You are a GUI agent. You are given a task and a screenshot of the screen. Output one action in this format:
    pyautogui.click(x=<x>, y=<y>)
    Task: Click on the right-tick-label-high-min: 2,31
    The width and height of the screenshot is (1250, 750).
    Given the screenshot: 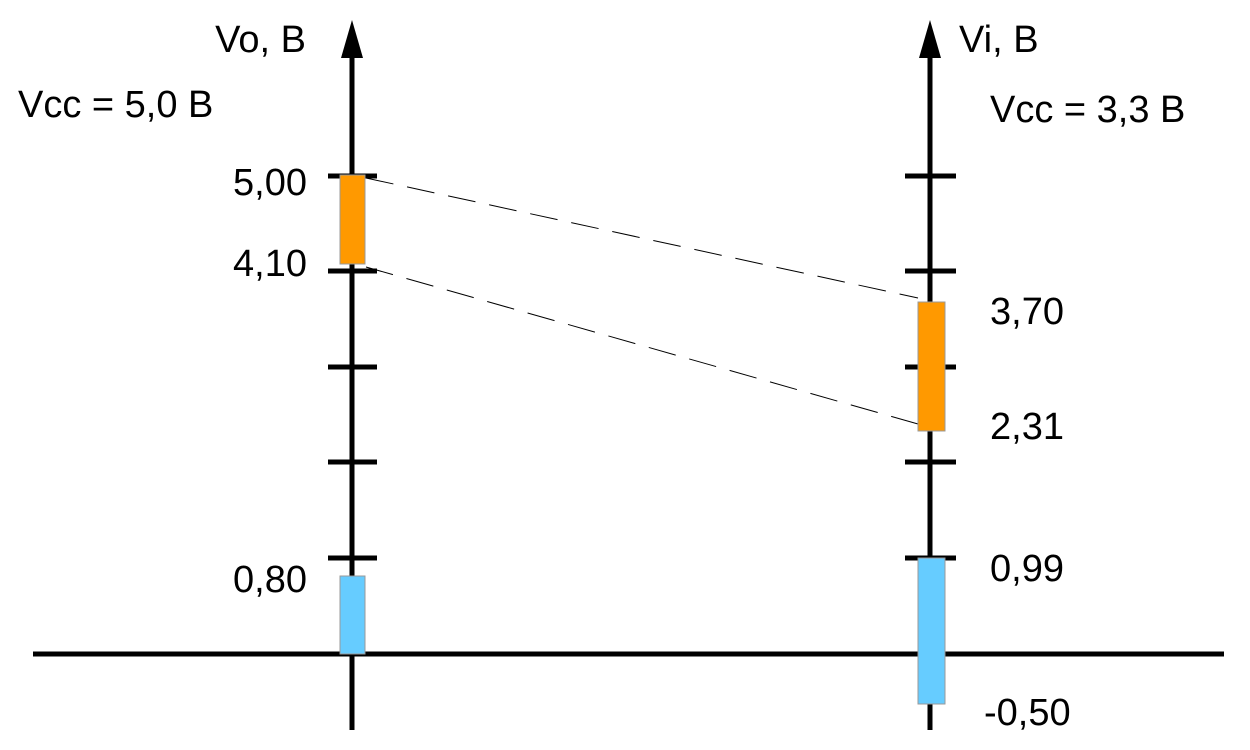 What is the action you would take?
    pyautogui.click(x=1027, y=427)
    